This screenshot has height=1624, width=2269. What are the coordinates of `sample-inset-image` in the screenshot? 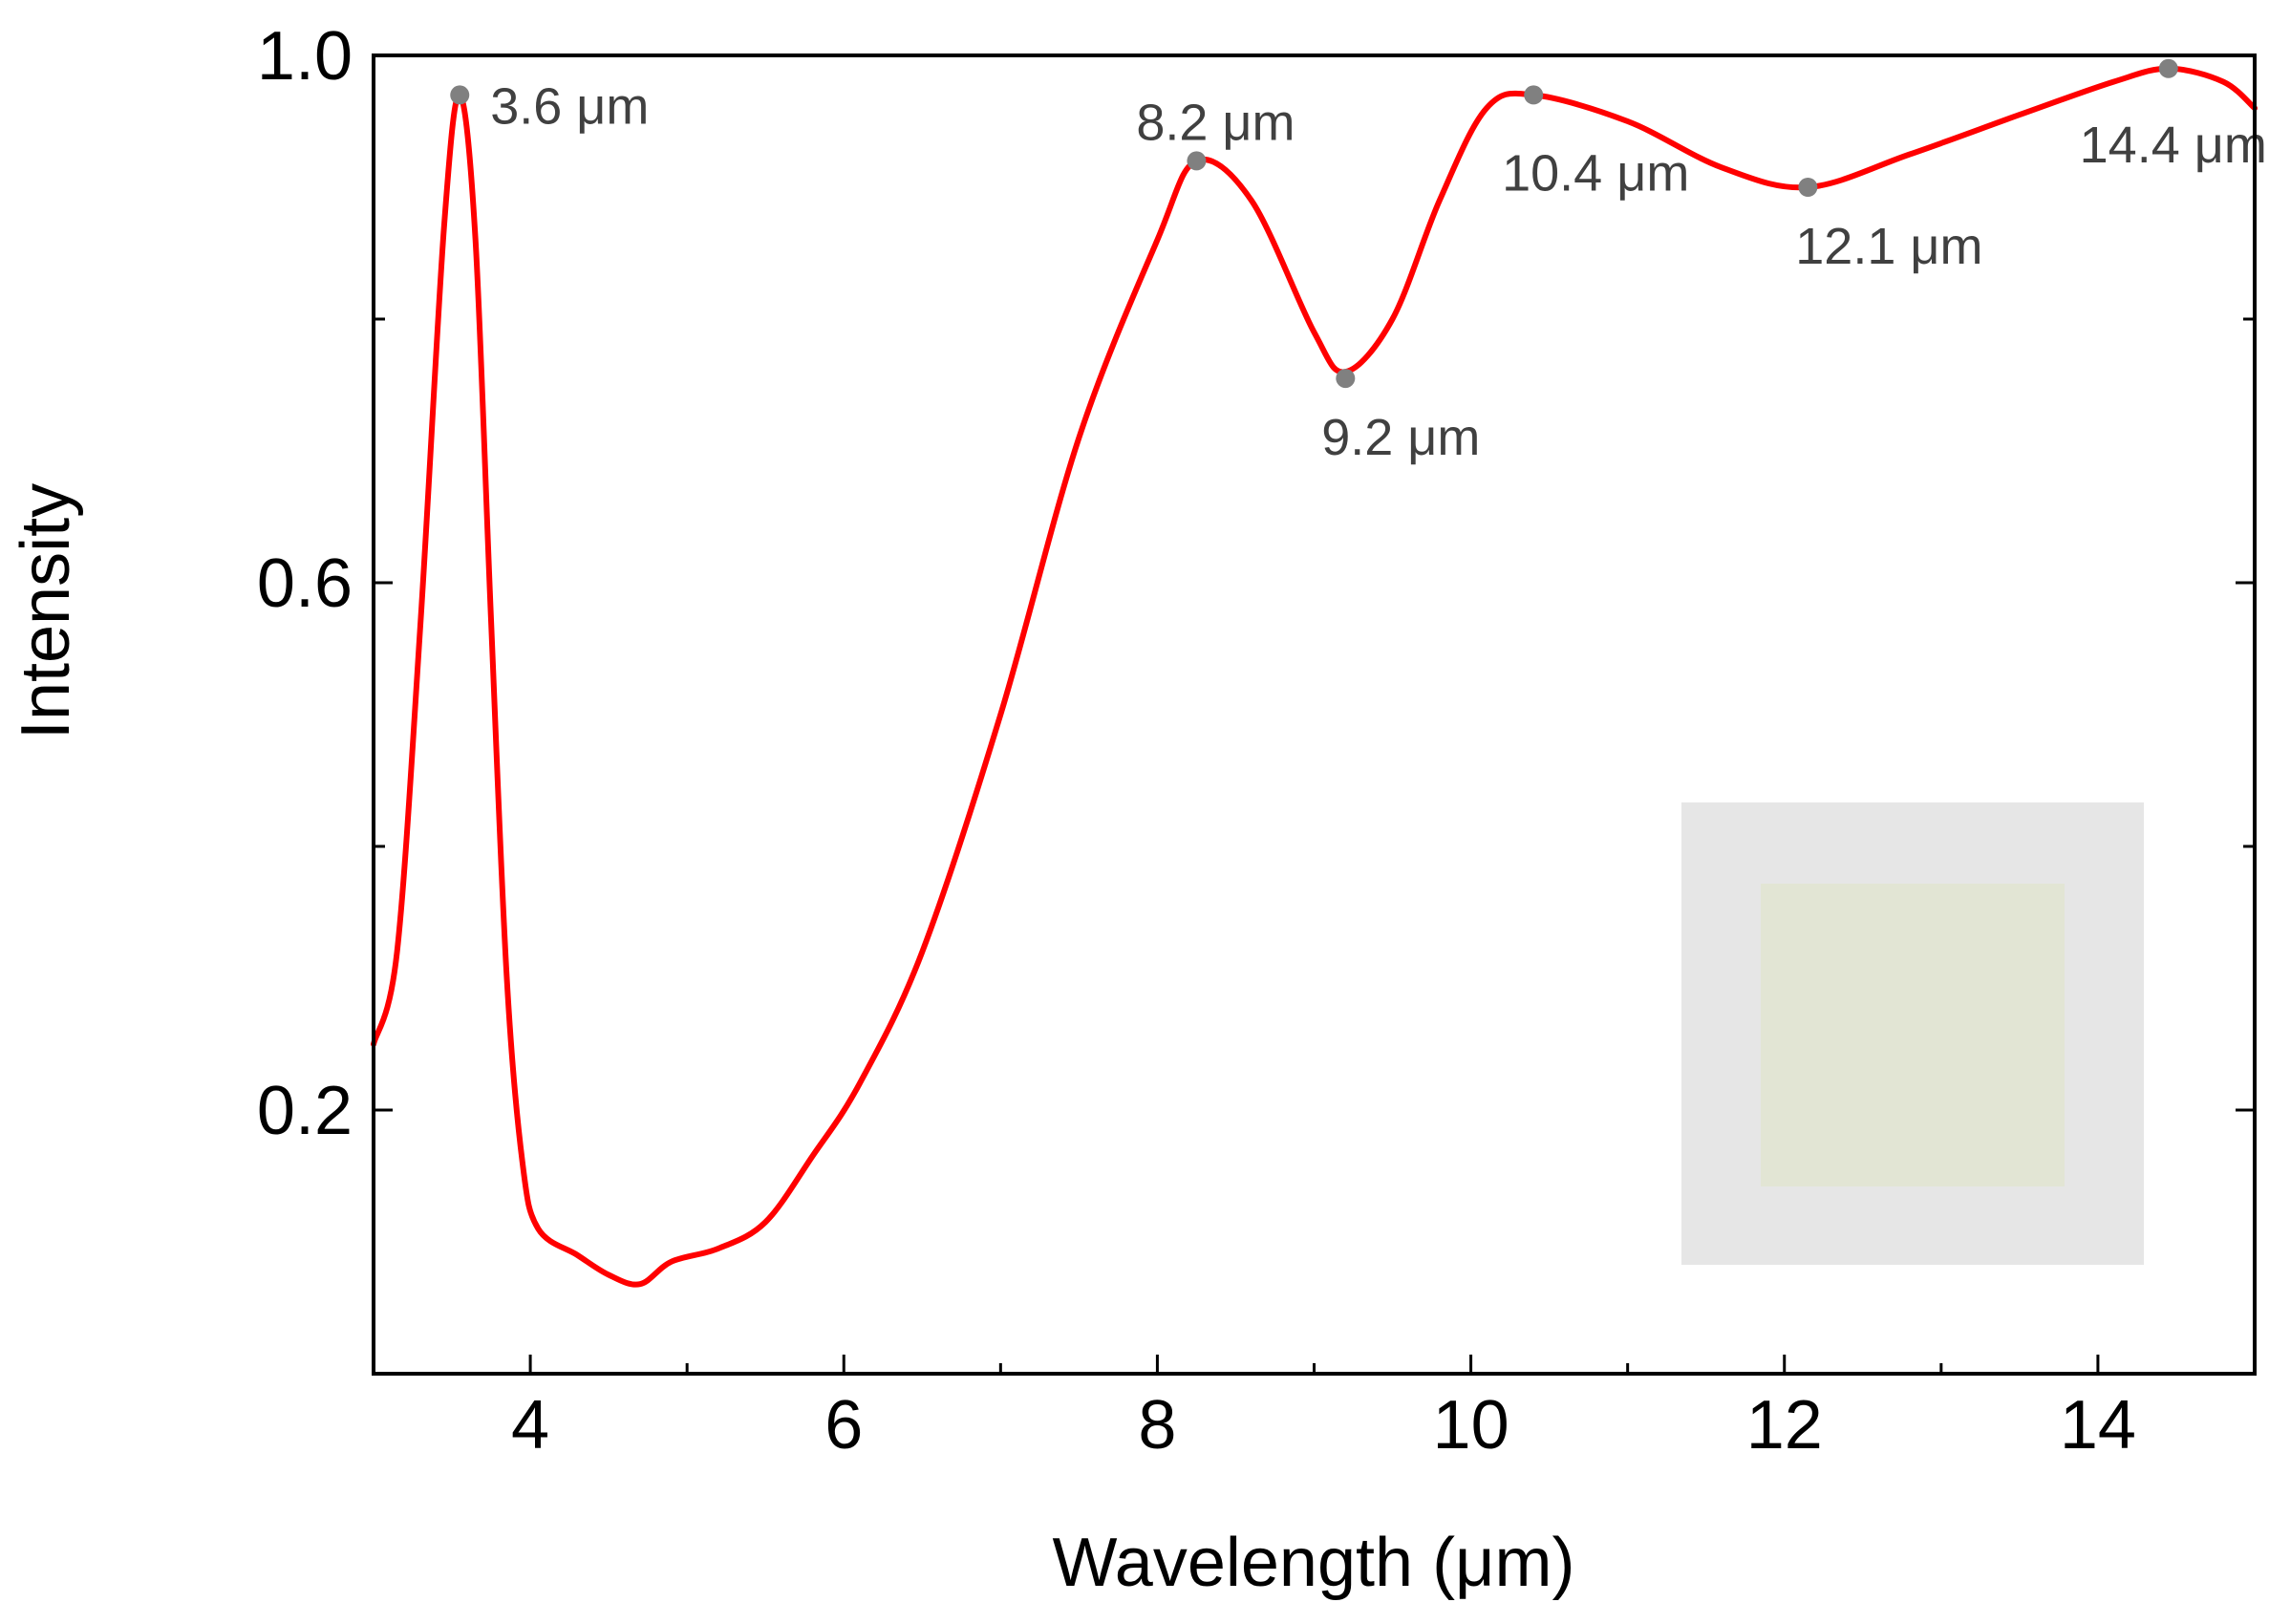 It's located at (1912, 1034).